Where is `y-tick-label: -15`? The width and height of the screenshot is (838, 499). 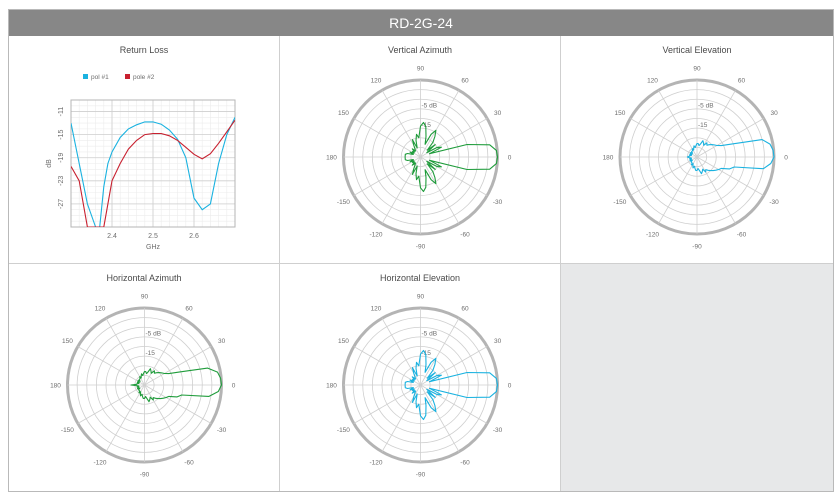
y-tick-label: -15 is located at coordinates (61, 134).